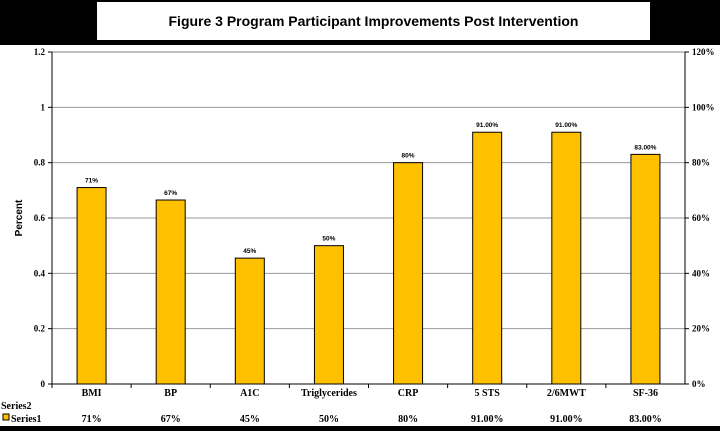 The image size is (720, 431). I want to click on data-label: 45%, so click(249, 251).